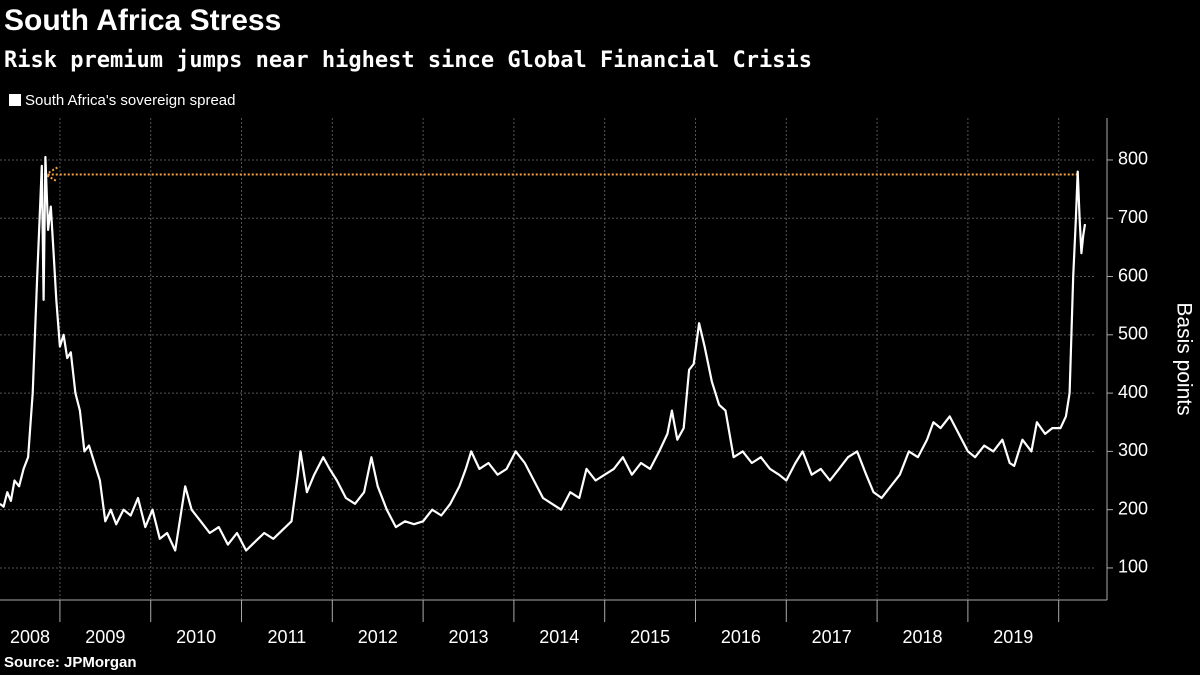  Describe the element at coordinates (1133, 508) in the screenshot. I see `y-tick-label: 200` at that location.